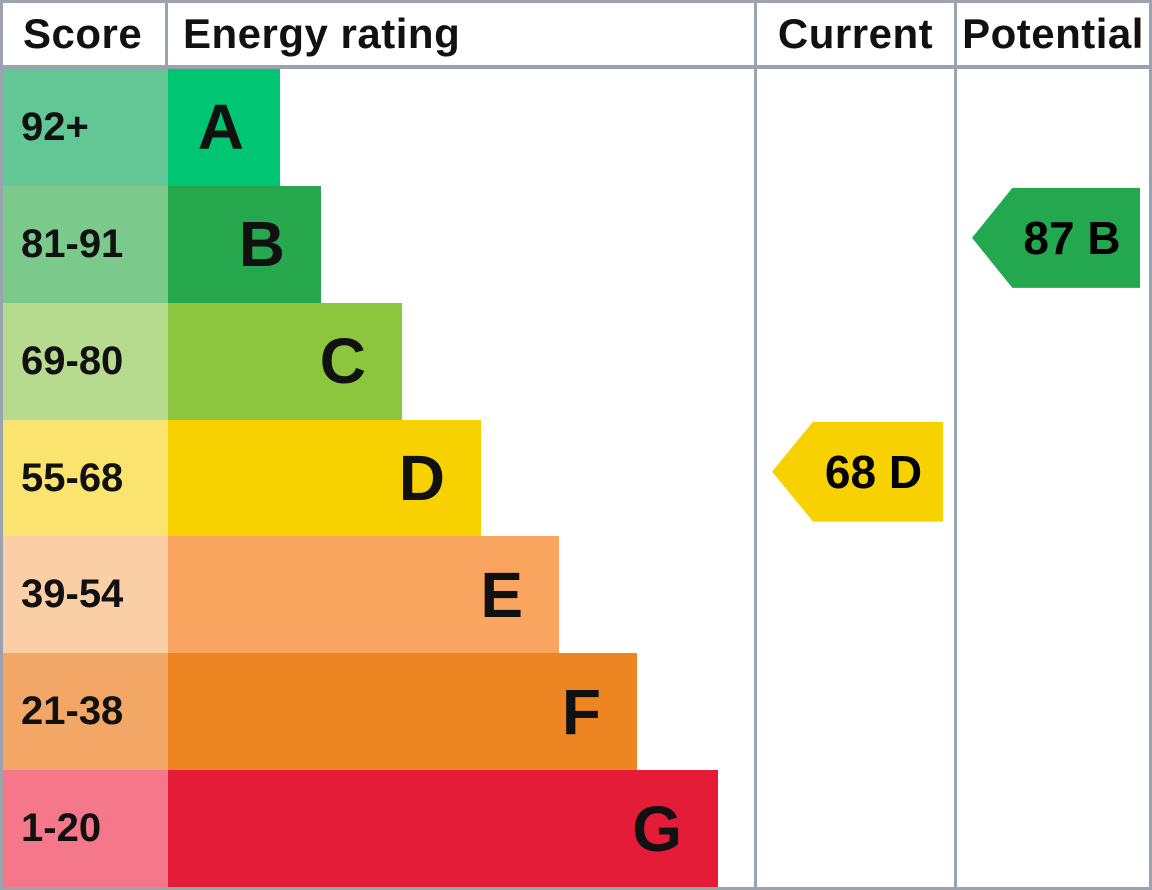  Describe the element at coordinates (85, 828) in the screenshot. I see `score-range-g: 1-20` at that location.